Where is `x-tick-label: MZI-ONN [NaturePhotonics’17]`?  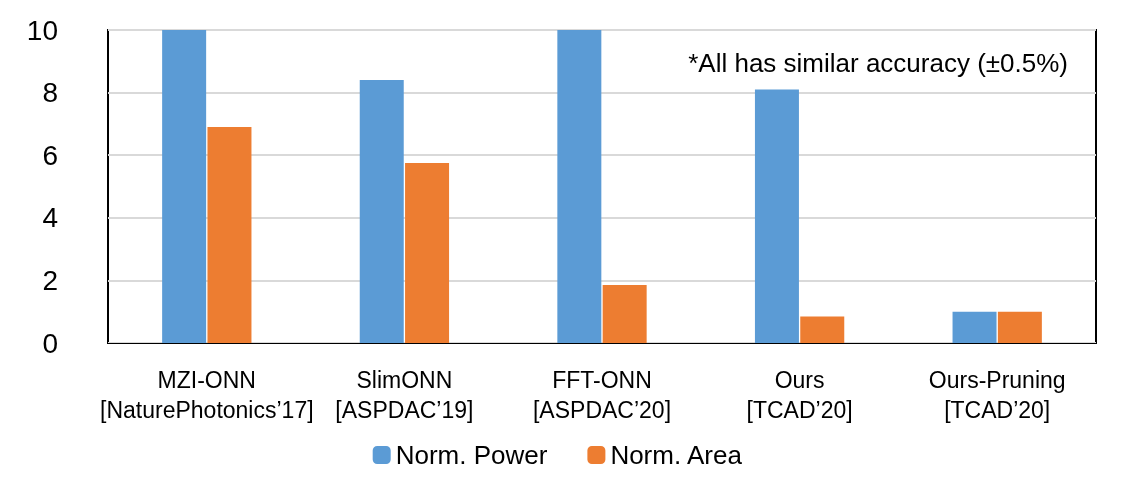 x-tick-label: MZI-ONN [NaturePhotonics’17] is located at coordinates (207, 395).